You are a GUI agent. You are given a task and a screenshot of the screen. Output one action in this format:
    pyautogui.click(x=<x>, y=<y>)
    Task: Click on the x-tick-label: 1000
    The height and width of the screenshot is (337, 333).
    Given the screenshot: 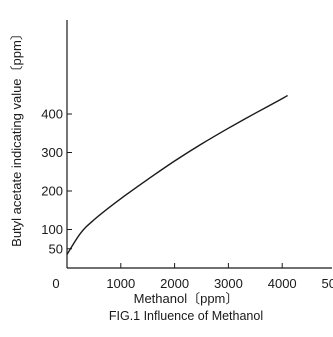 What is the action you would take?
    pyautogui.click(x=120, y=283)
    